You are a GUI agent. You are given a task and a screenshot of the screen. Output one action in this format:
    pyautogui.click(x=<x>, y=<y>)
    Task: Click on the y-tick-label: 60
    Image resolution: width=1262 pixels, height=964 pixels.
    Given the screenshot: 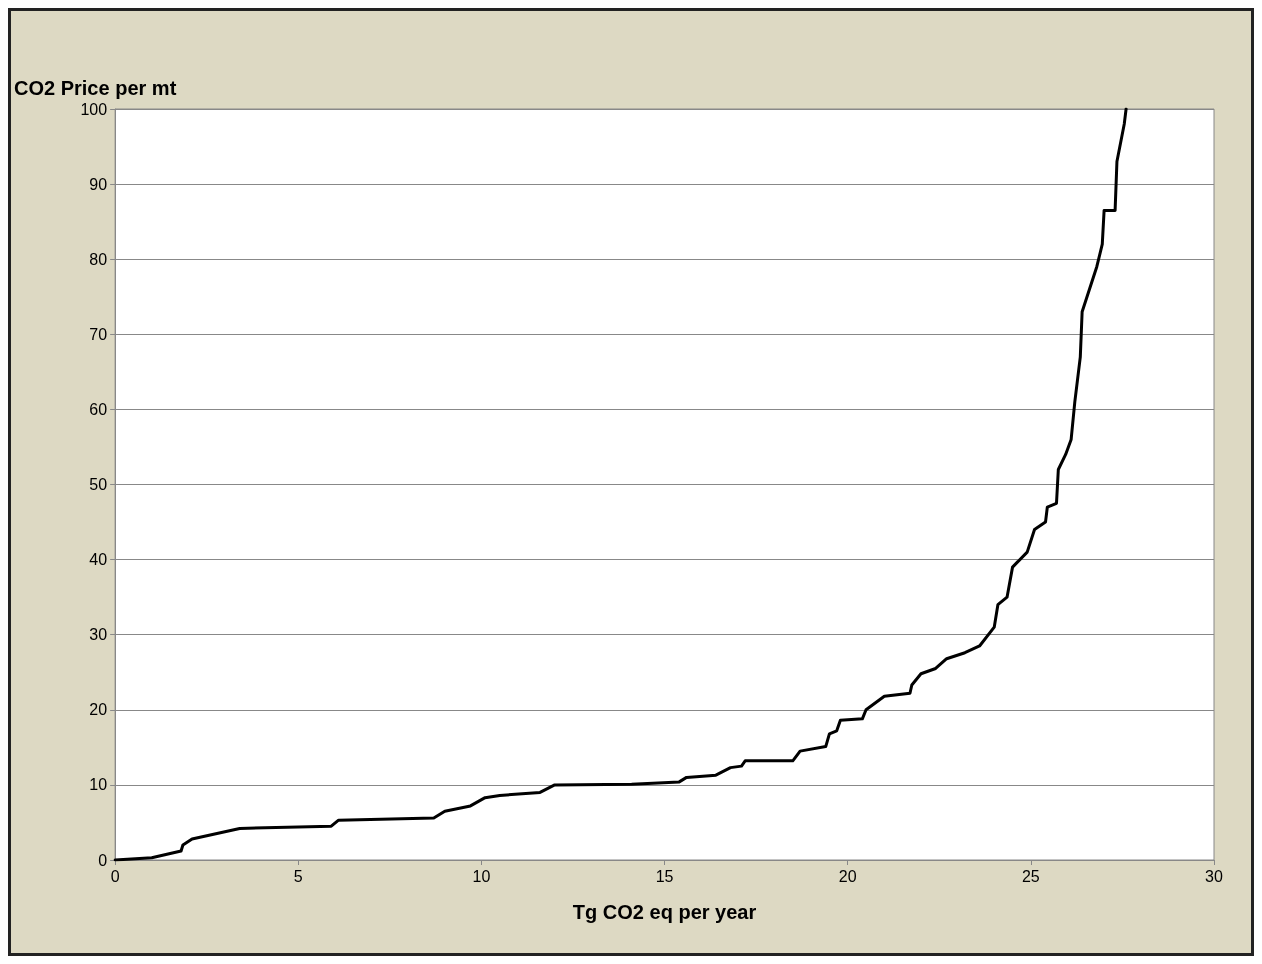 What is the action you would take?
    pyautogui.click(x=98, y=409)
    